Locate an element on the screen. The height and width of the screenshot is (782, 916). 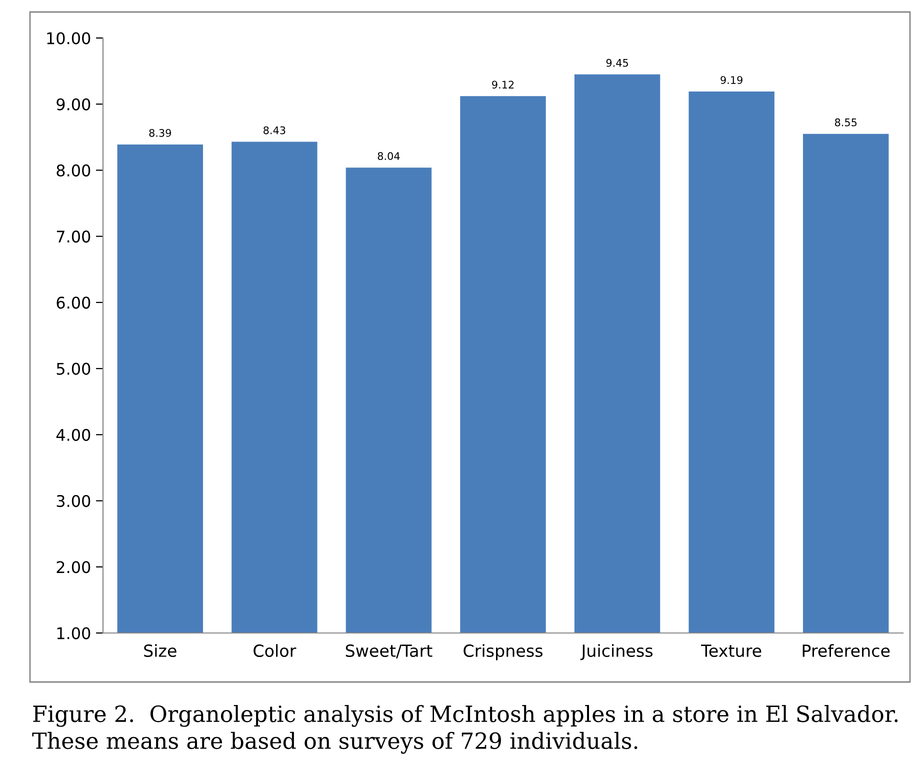
data-label: 9.12 is located at coordinates (503, 84).